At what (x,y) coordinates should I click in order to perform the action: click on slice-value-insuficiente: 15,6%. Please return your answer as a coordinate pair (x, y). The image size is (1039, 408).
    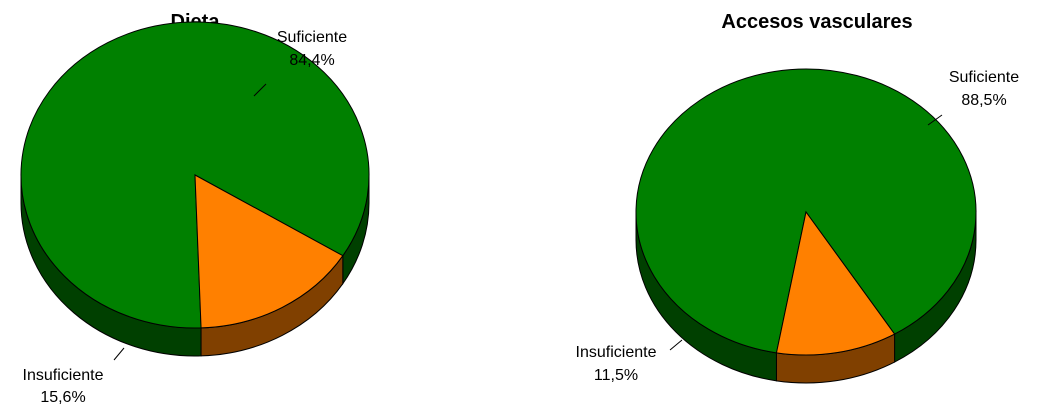
    Looking at the image, I should click on (62, 397).